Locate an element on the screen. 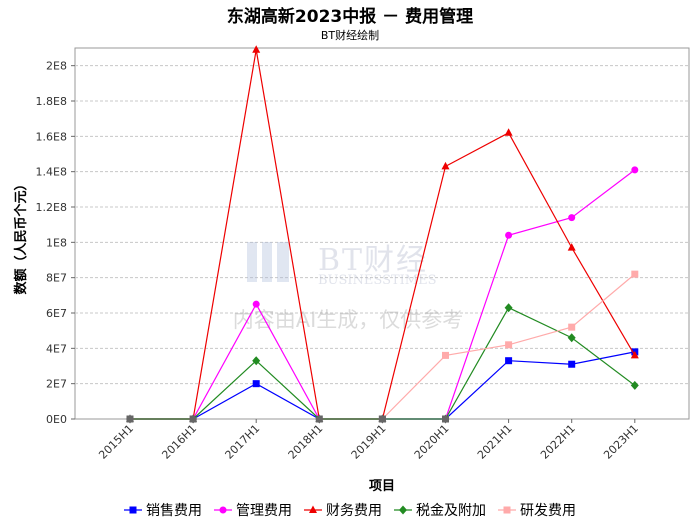  chart-subtitle: BT财经绘制 is located at coordinates (350, 35).